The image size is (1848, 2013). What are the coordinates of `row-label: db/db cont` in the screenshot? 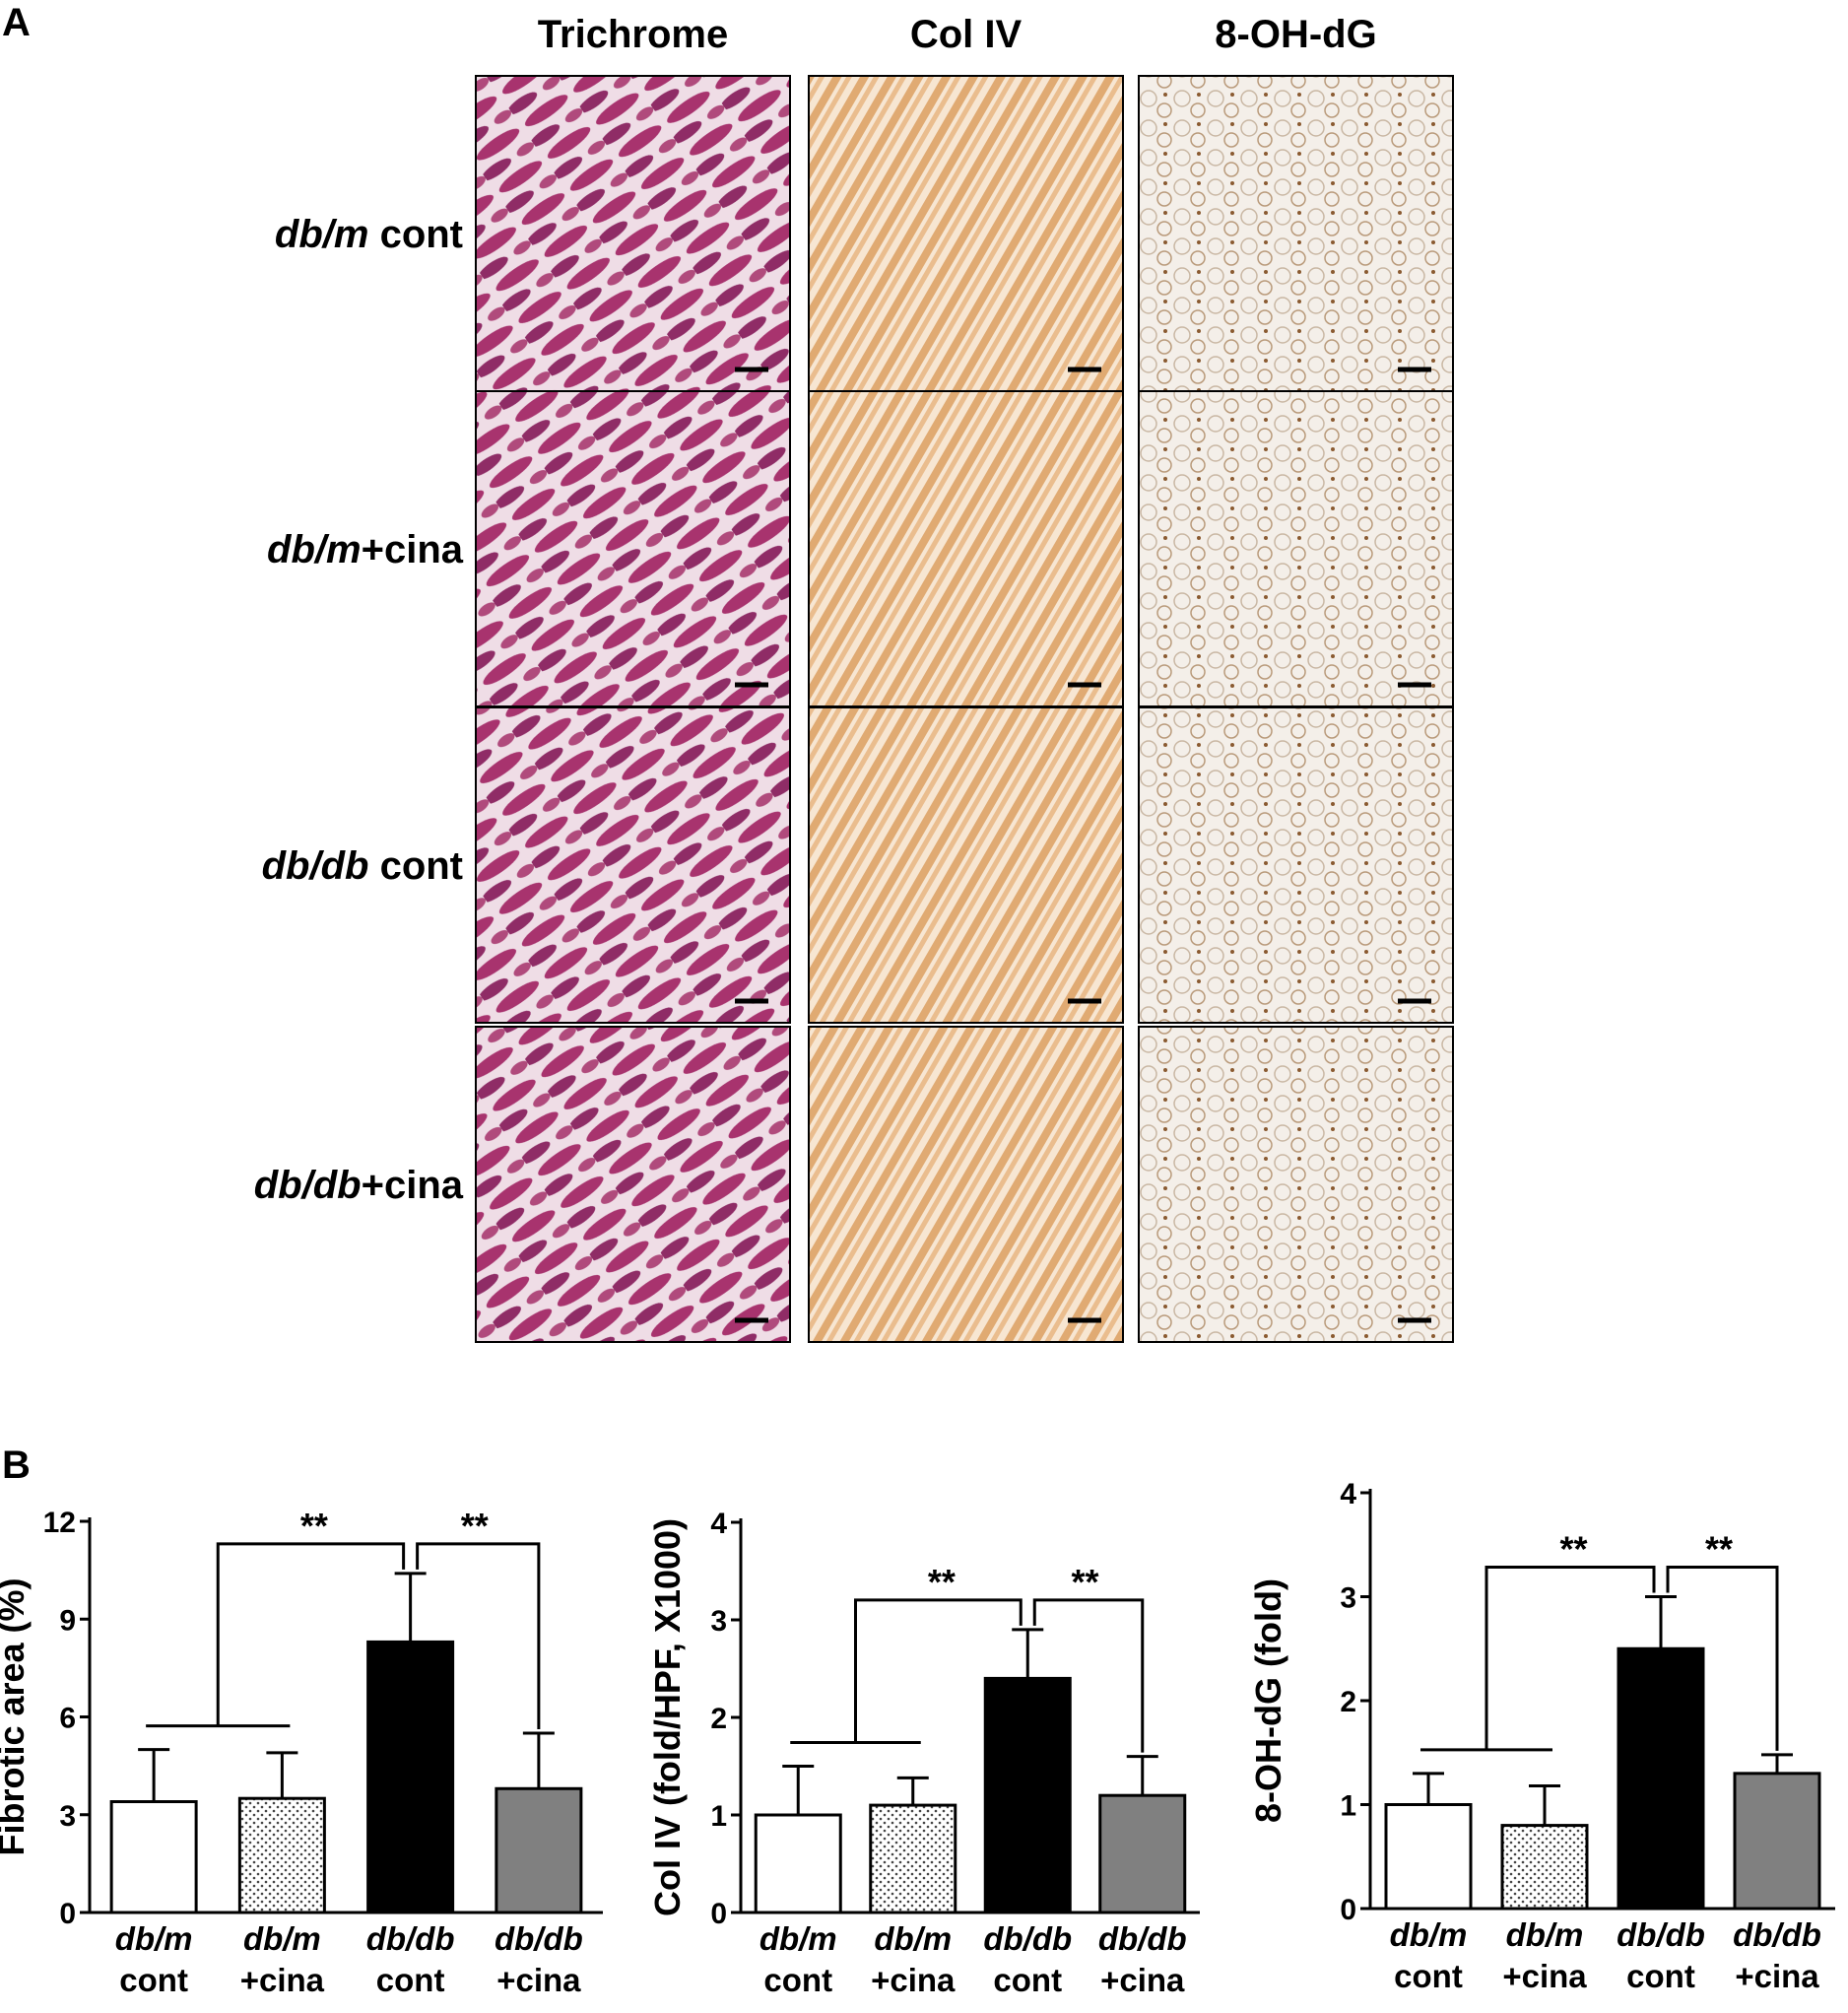 It's located at (362, 866).